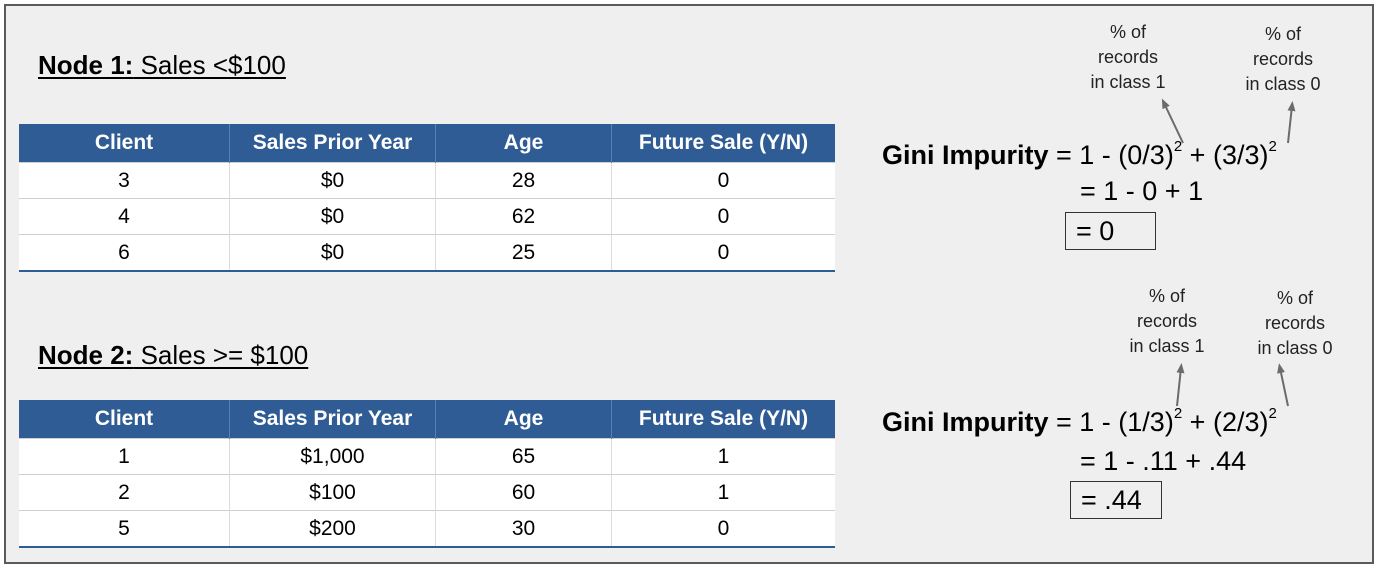  What do you see at coordinates (124, 217) in the screenshot?
I see `cell-client: 4` at bounding box center [124, 217].